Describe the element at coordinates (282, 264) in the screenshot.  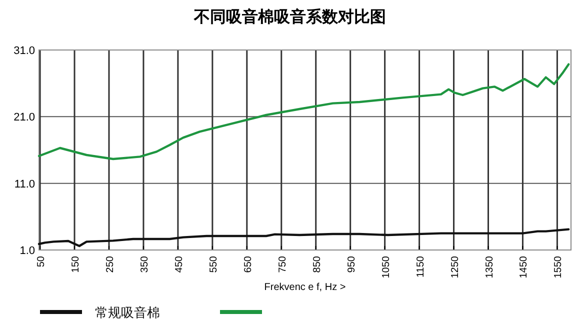
I see `x-tick-label: 750` at that location.